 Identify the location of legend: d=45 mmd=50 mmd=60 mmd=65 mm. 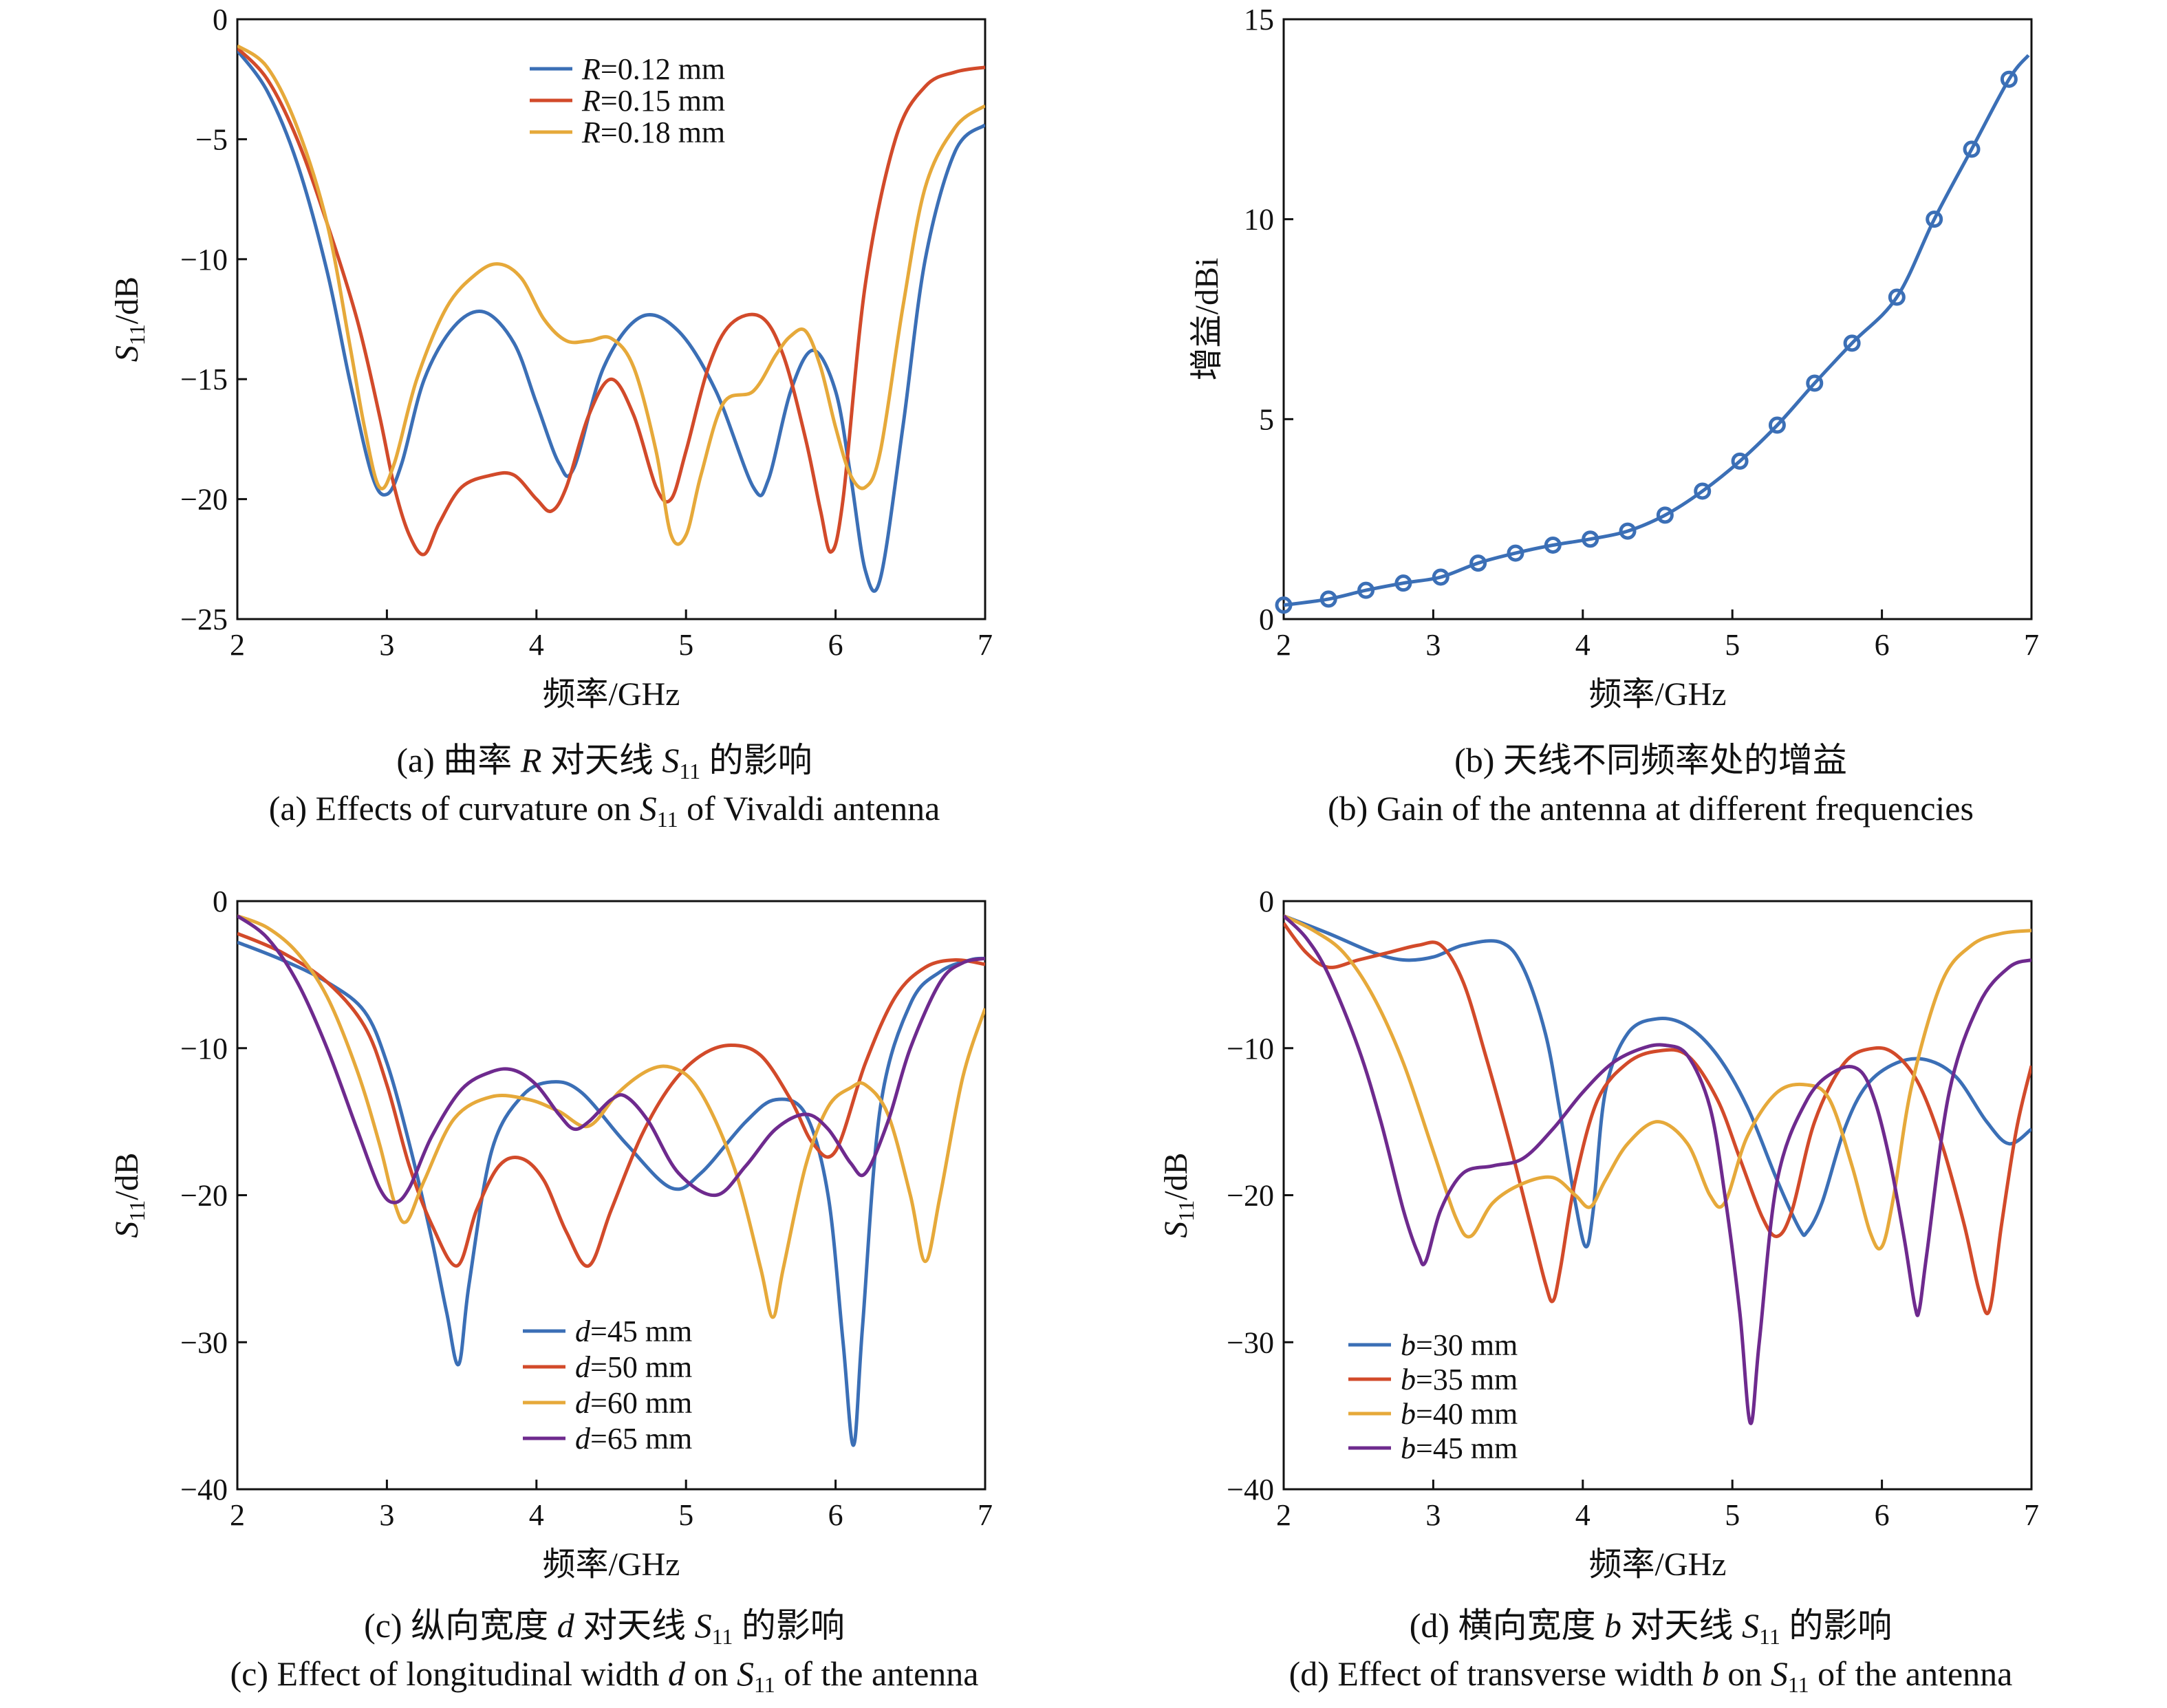
(607, 1385).